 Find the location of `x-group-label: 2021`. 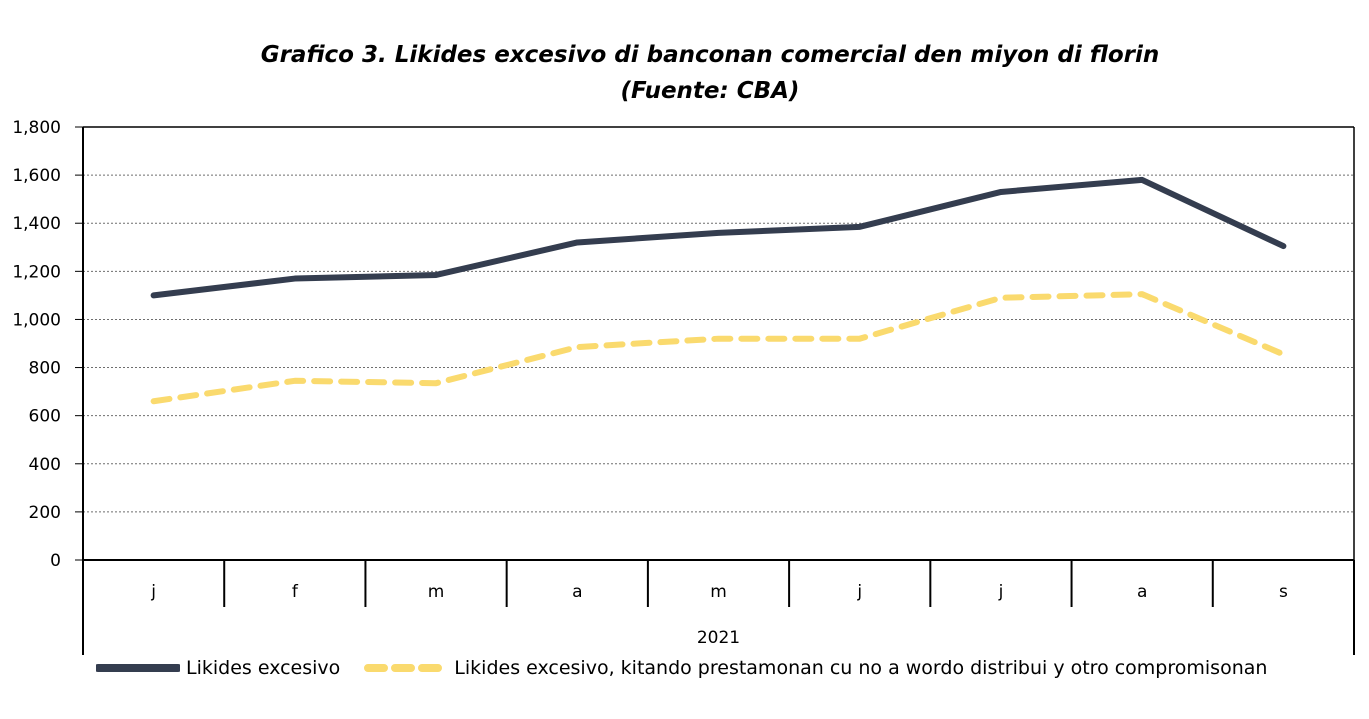

x-group-label: 2021 is located at coordinates (718, 638).